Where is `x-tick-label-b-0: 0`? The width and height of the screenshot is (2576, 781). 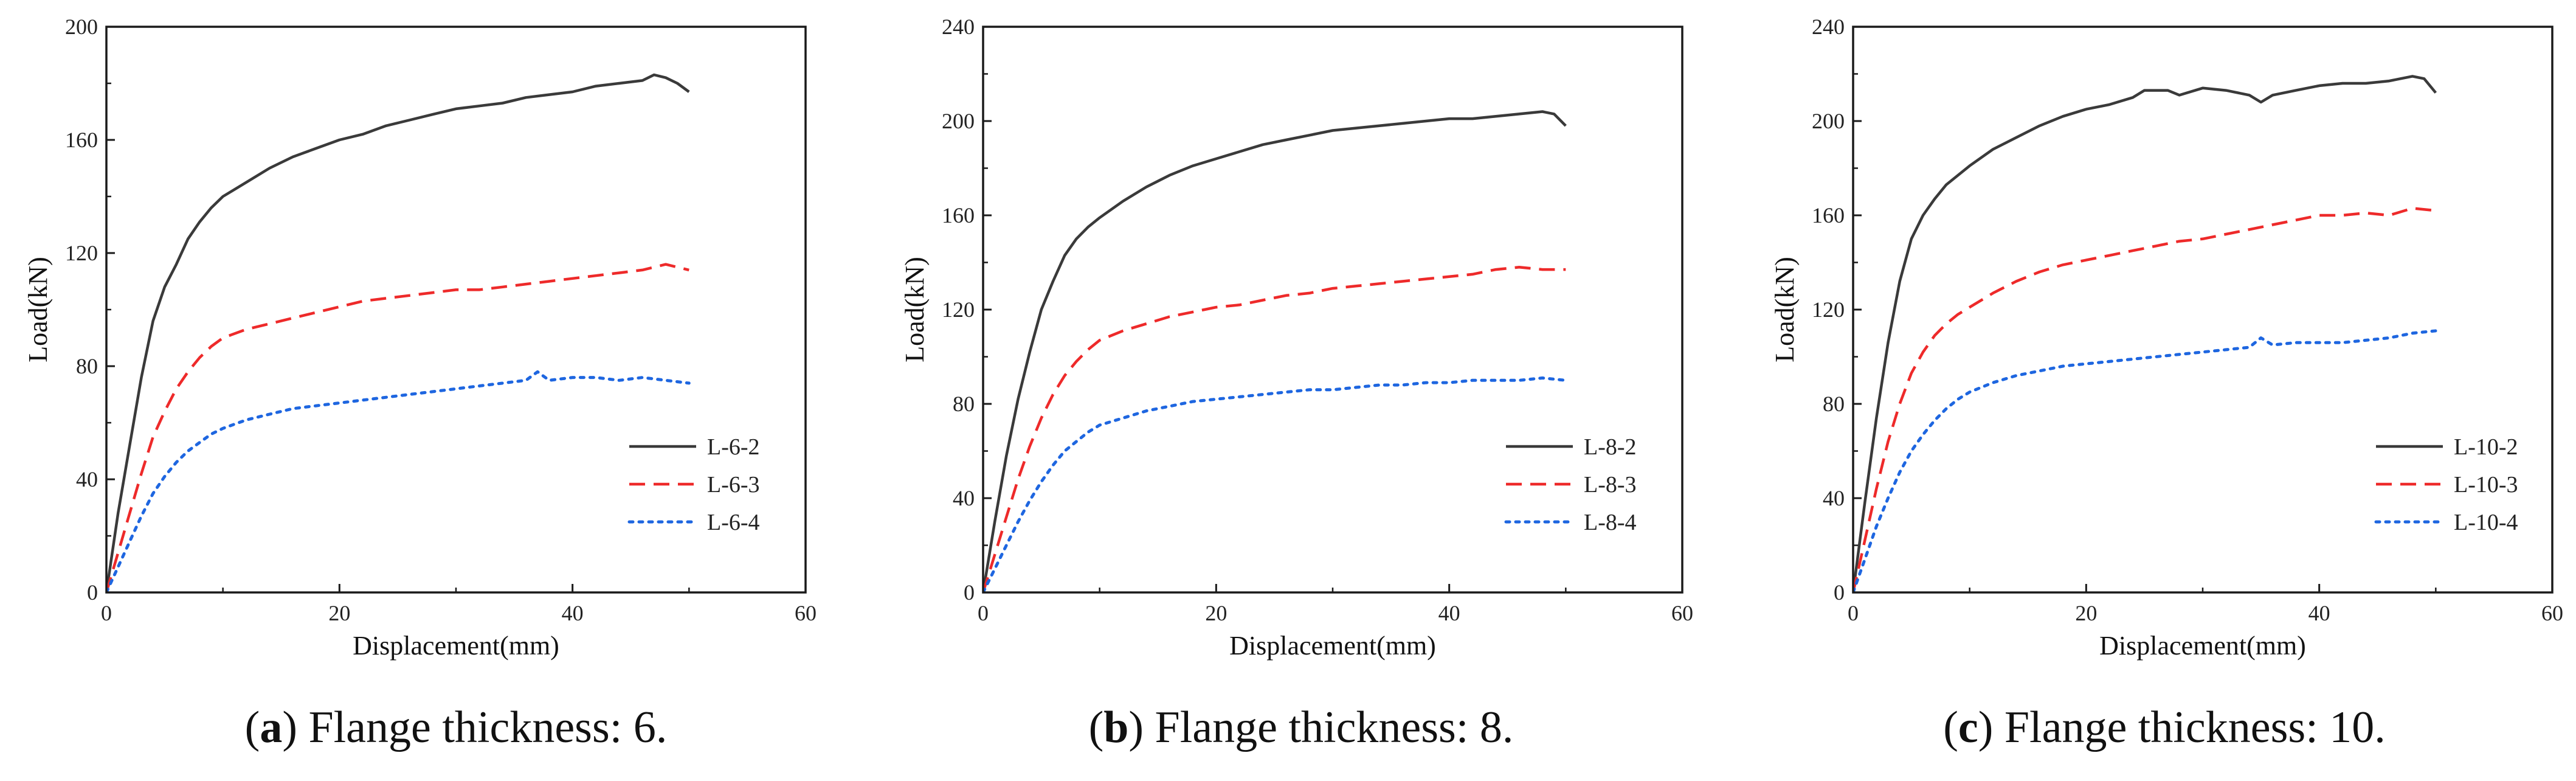 x-tick-label-b-0: 0 is located at coordinates (983, 613).